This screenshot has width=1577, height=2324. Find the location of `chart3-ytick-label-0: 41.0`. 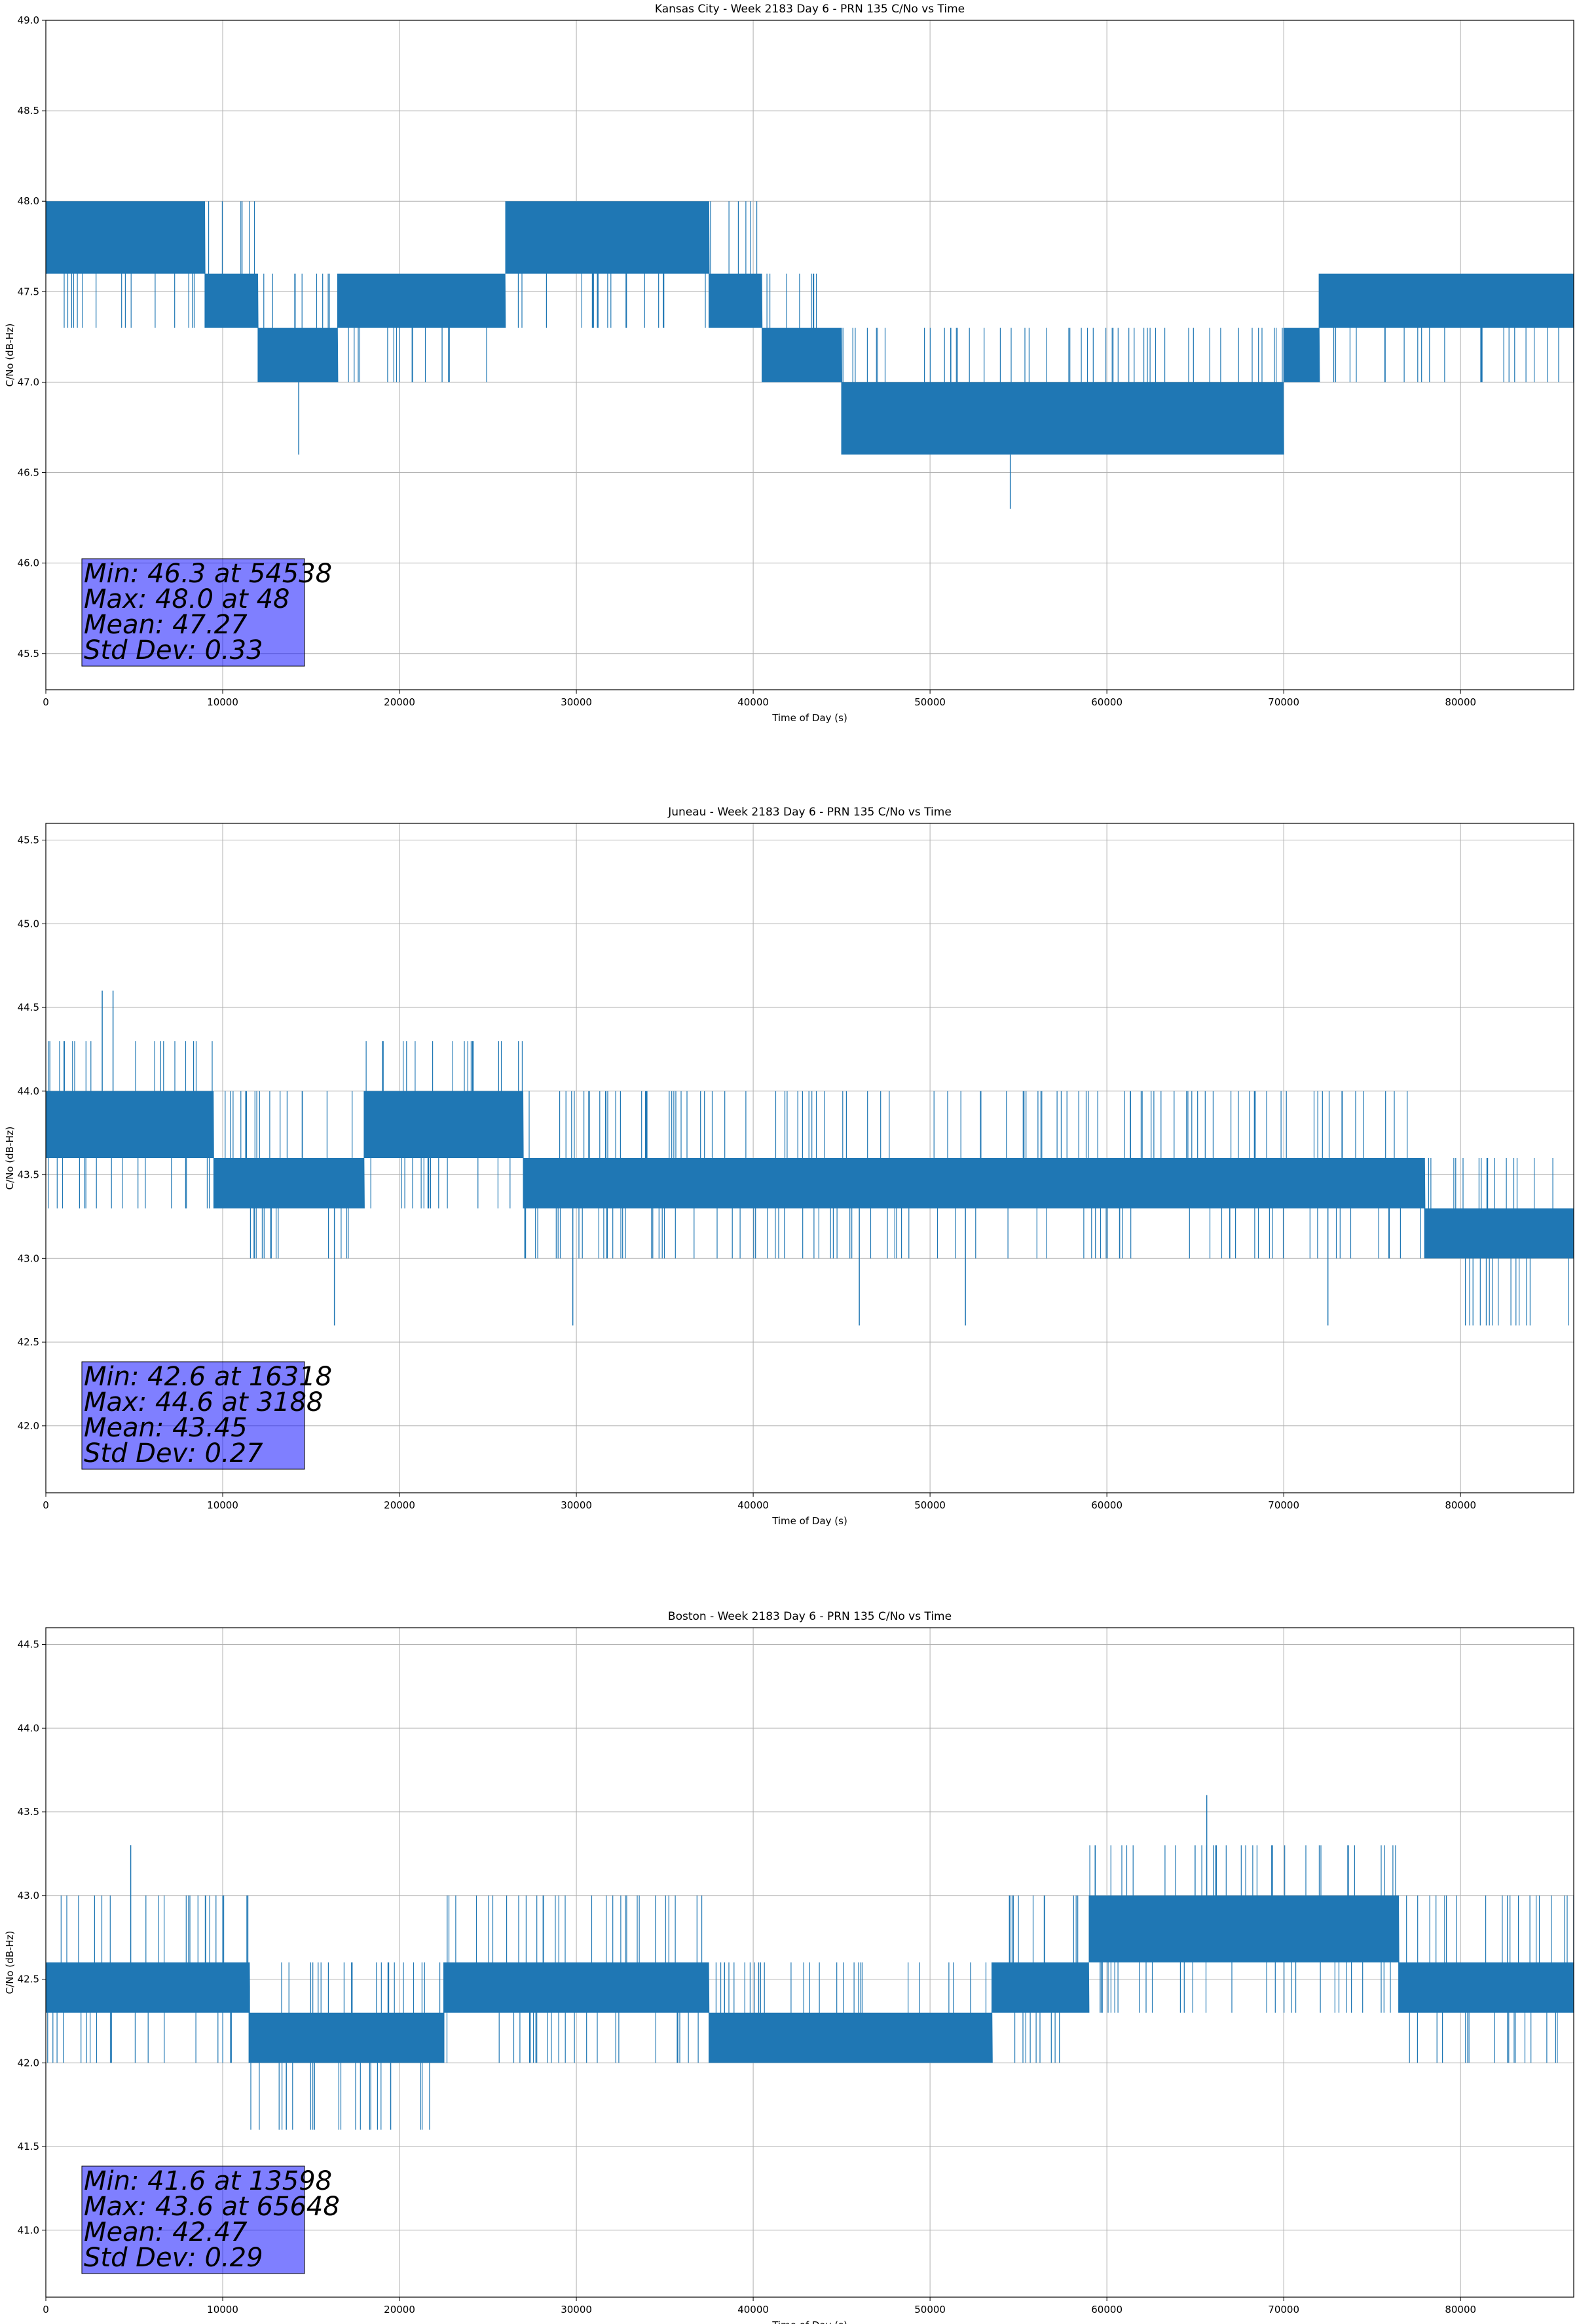

chart3-ytick-label-0: 41.0 is located at coordinates (28, 2230).